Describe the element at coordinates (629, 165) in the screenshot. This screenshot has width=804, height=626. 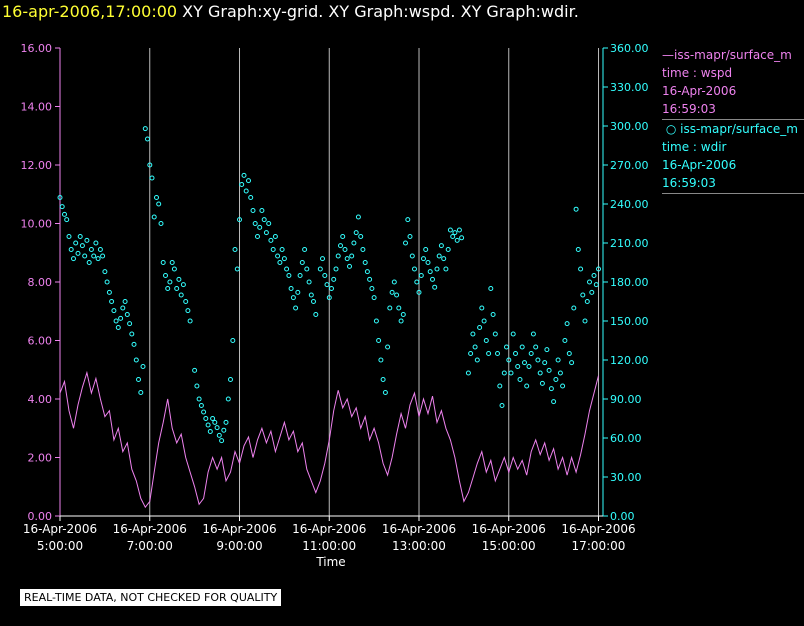
I see `y-right-tick-label-9: 270.00` at that location.